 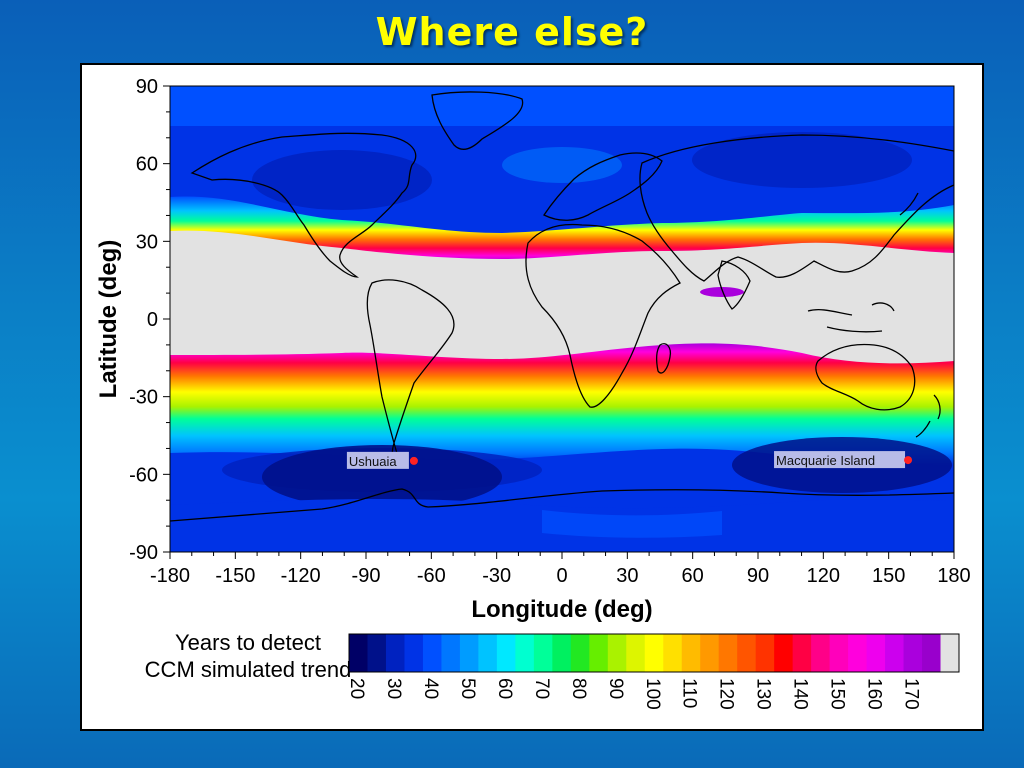 What do you see at coordinates (301, 576) in the screenshot?
I see `x-tick-label: -120` at bounding box center [301, 576].